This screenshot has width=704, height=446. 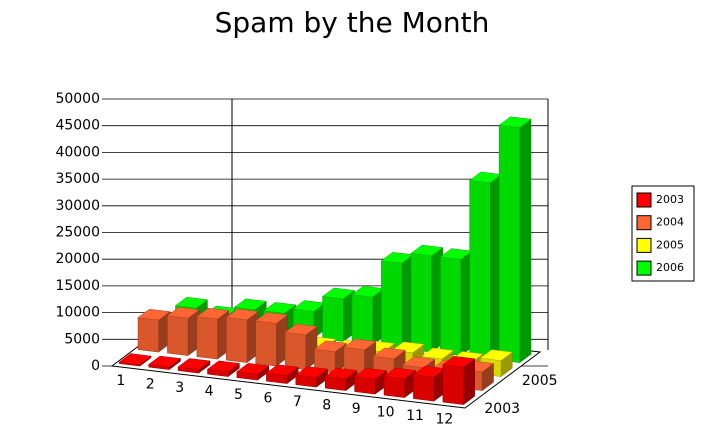 I want to click on x-tick-label: 11, so click(x=415, y=416).